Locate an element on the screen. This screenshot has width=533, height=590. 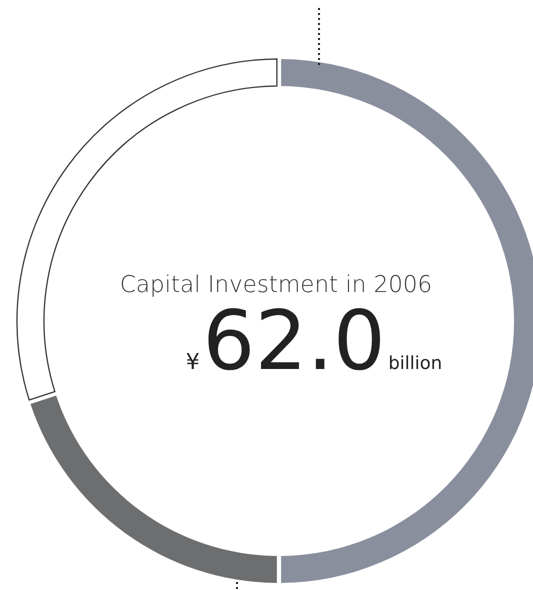
text: billion is located at coordinates (415, 363).